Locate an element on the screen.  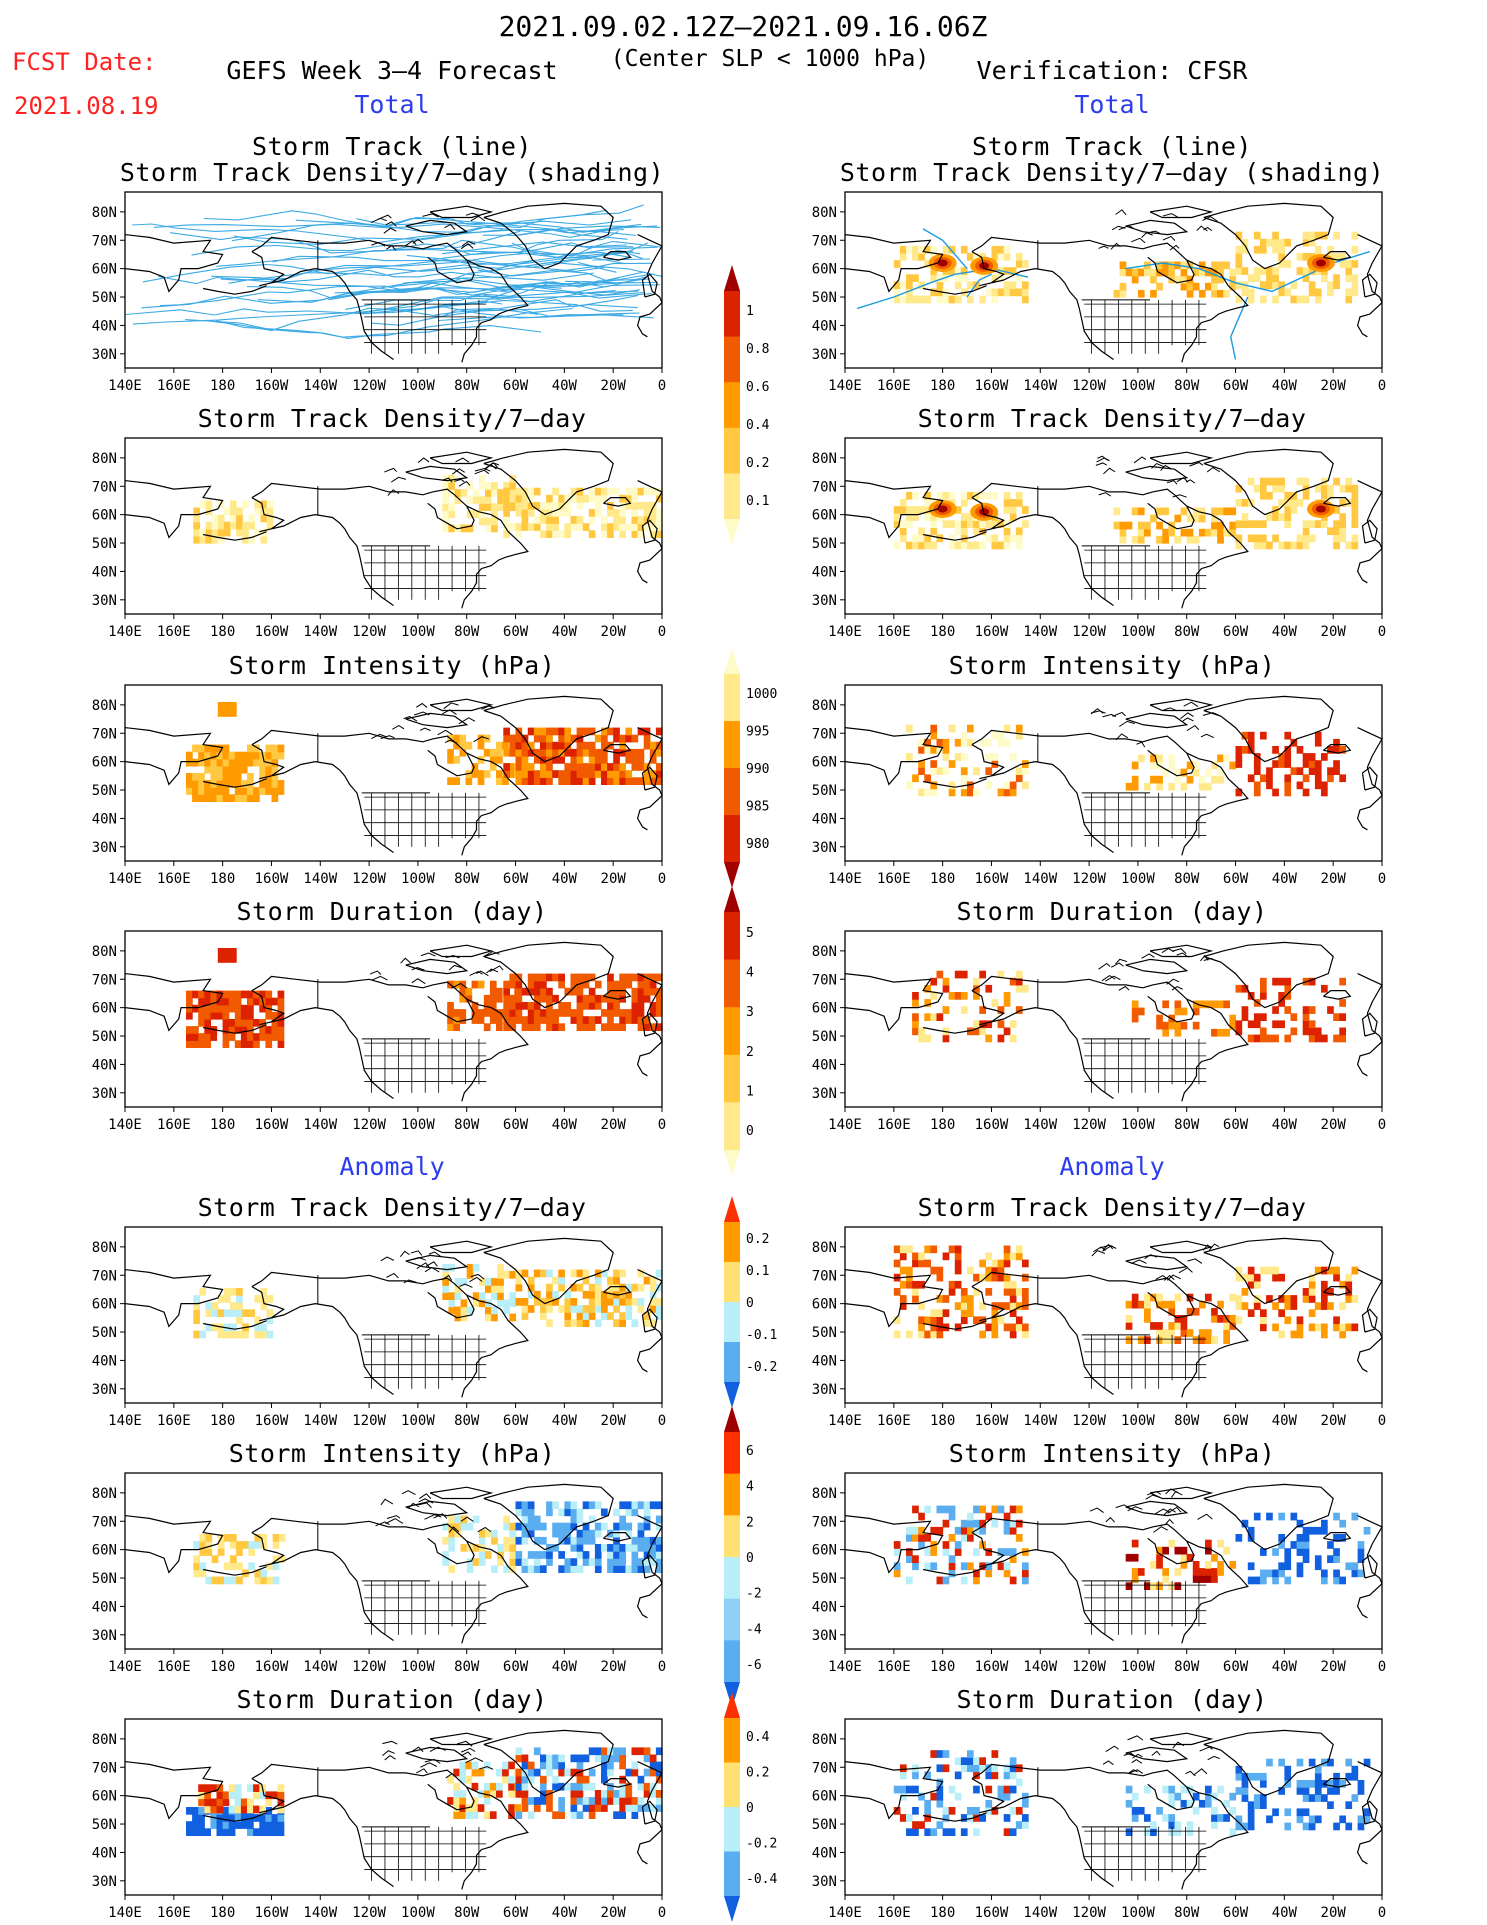
colorbar-label: 0.1 is located at coordinates (757, 501).